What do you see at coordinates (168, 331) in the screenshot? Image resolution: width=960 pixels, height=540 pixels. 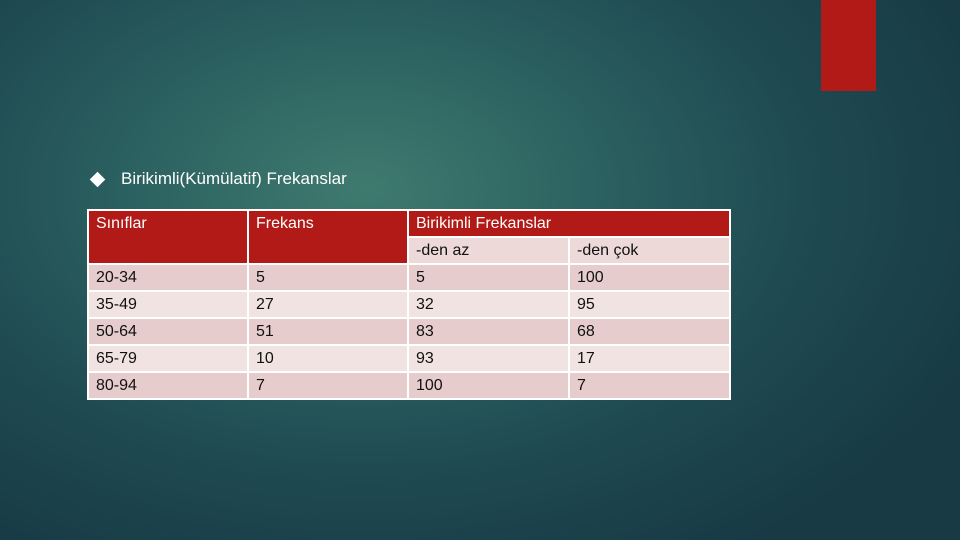 I see `cell-class: 50-64` at bounding box center [168, 331].